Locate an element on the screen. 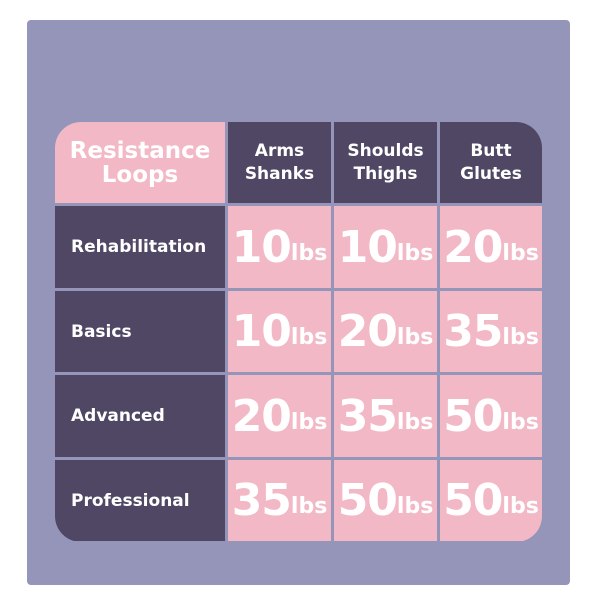  column-header: Arms Shanks is located at coordinates (279, 162).